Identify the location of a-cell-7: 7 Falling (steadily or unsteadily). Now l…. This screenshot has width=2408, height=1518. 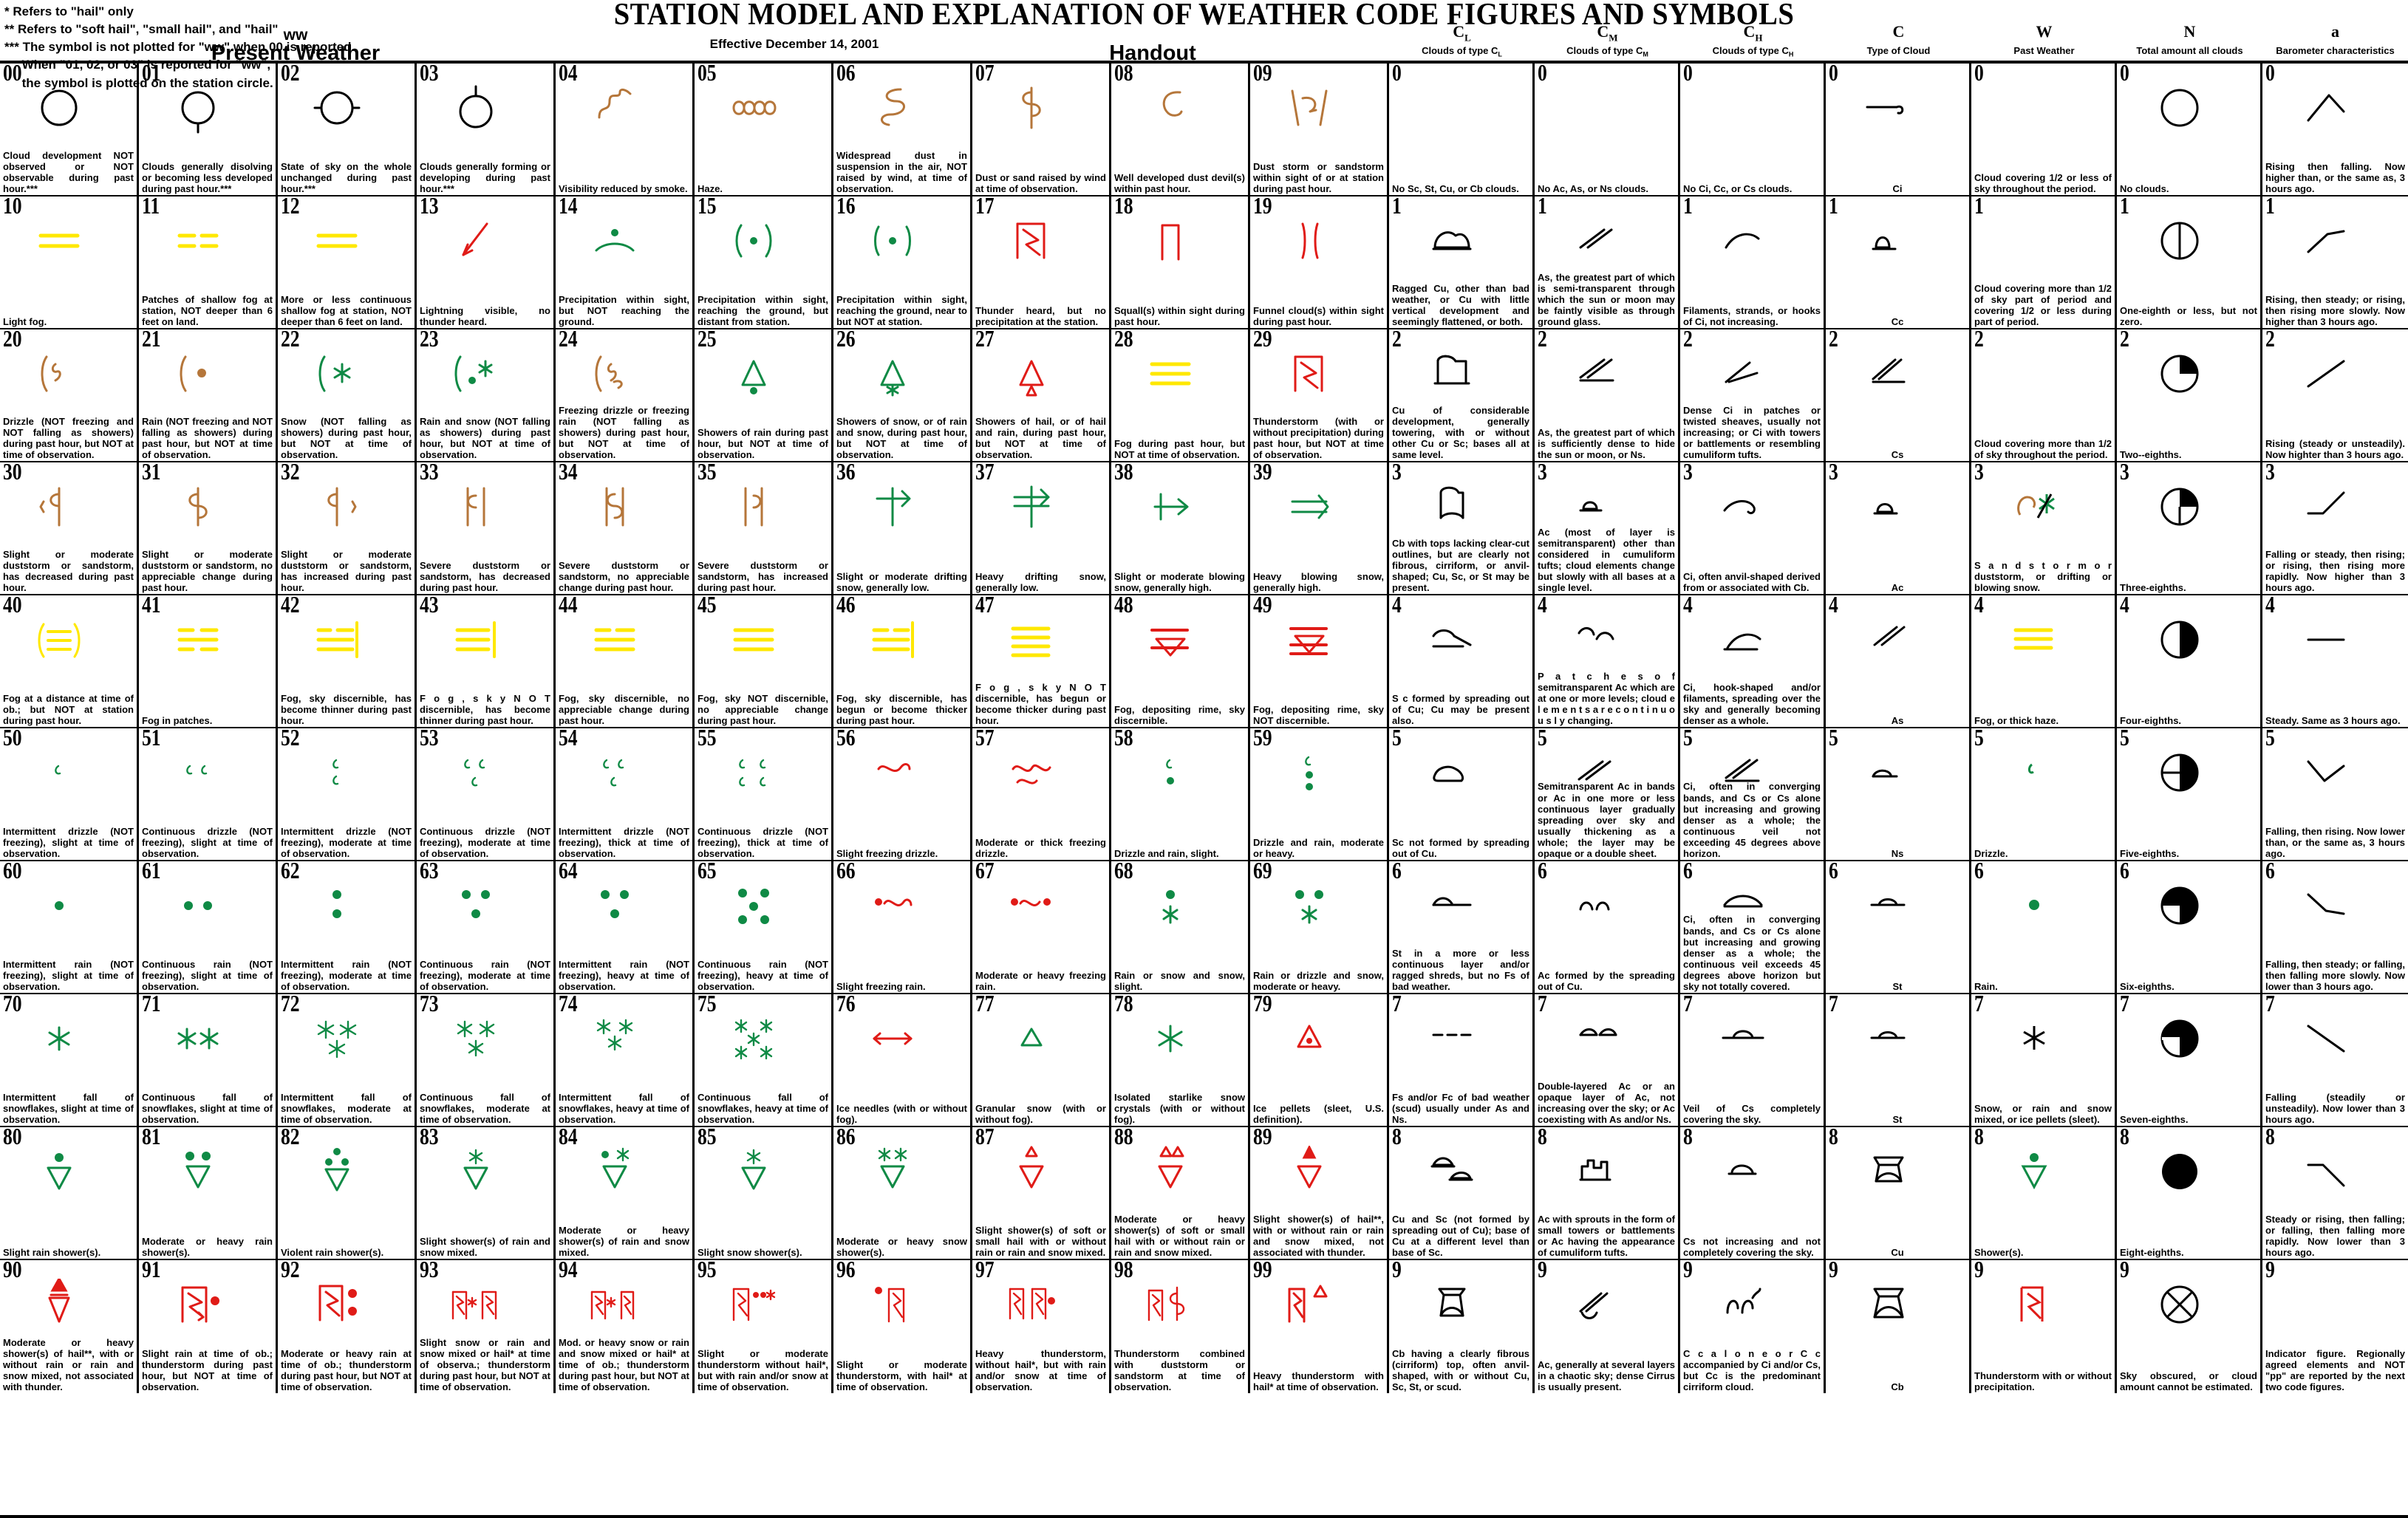
(2335, 1060).